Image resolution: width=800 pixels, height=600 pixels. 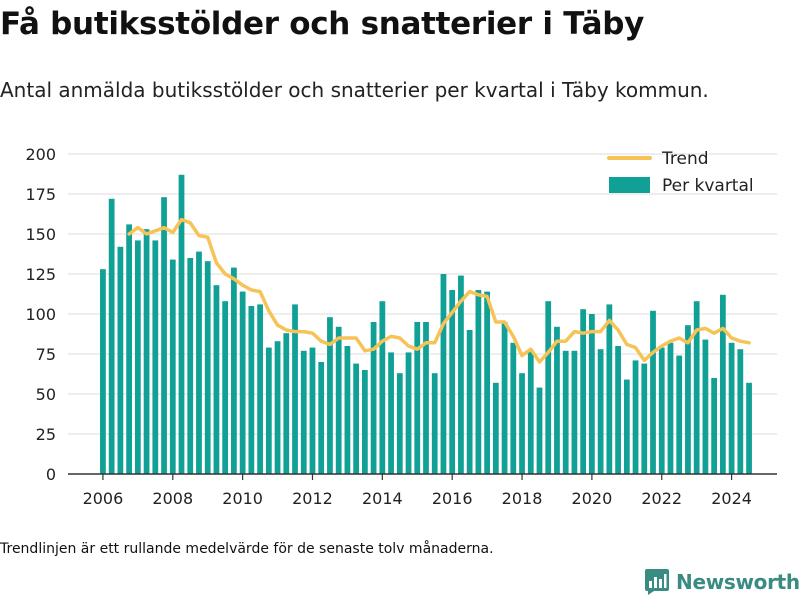 I want to click on x-tick-label: 2008, so click(x=172, y=498).